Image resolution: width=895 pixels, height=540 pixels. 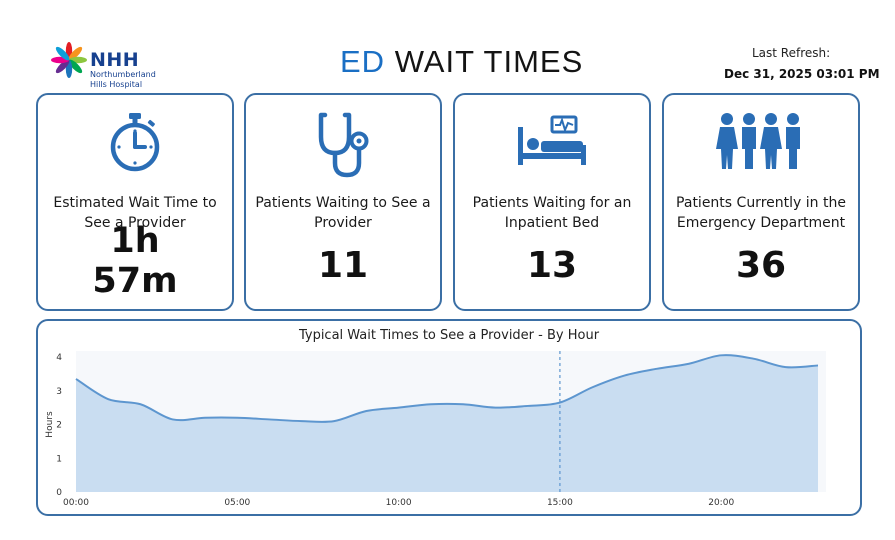 What do you see at coordinates (115, 60) in the screenshot?
I see `logo-abbreviation: NHH` at bounding box center [115, 60].